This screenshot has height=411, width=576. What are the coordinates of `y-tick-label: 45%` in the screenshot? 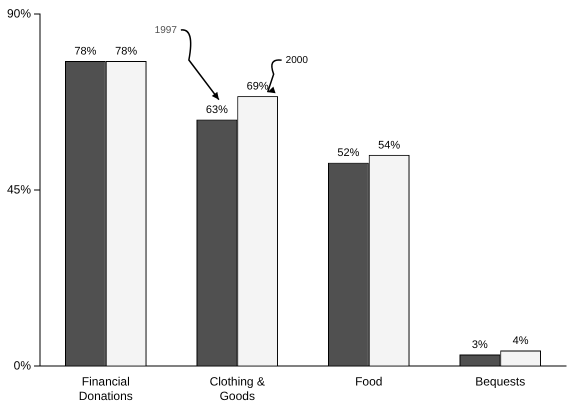 It's located at (19, 189).